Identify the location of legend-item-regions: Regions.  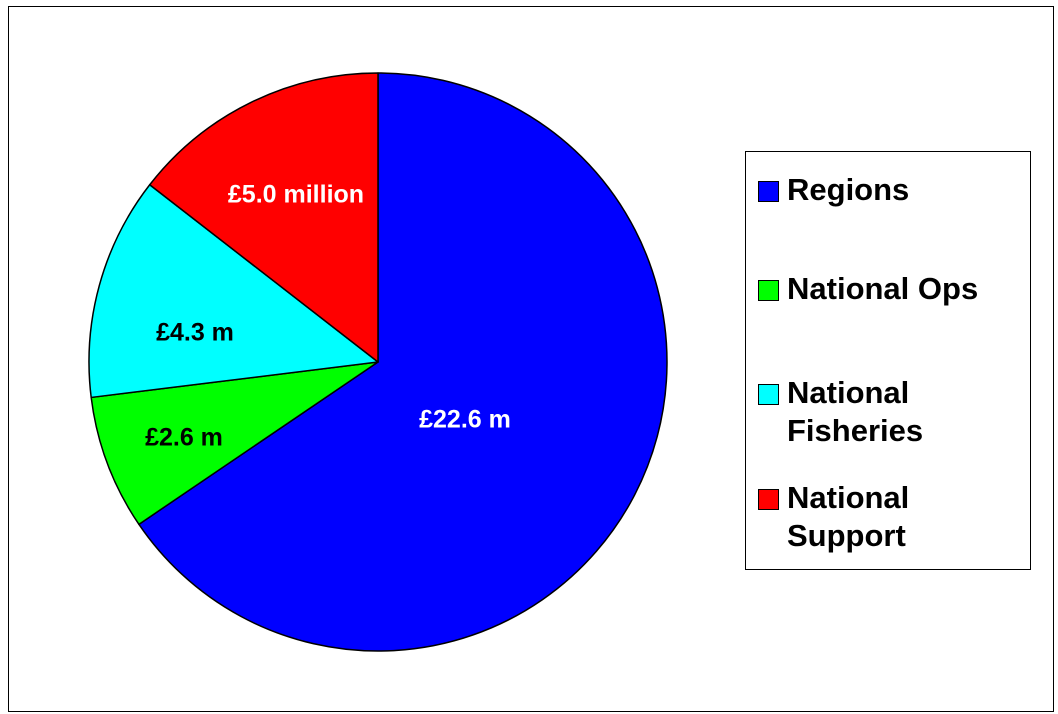
(833, 190).